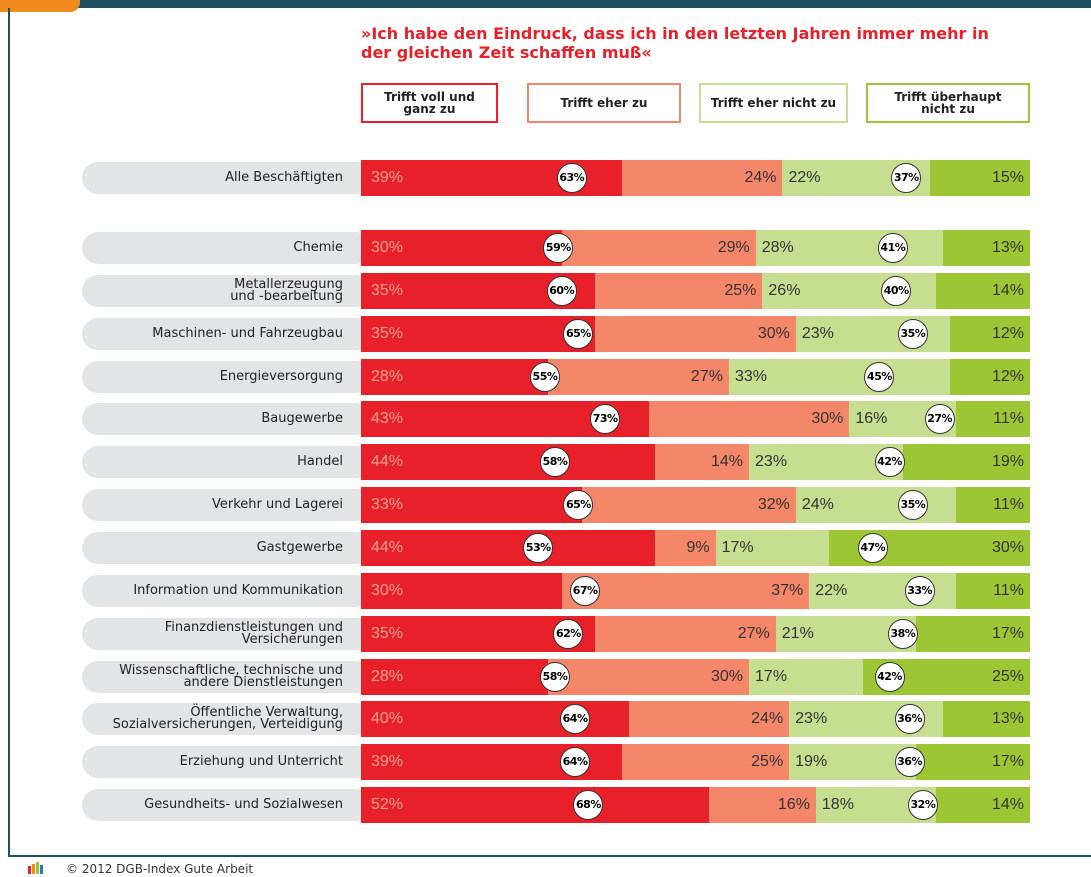  I want to click on legend-item: Trifft eher nicht zu, so click(773, 103).